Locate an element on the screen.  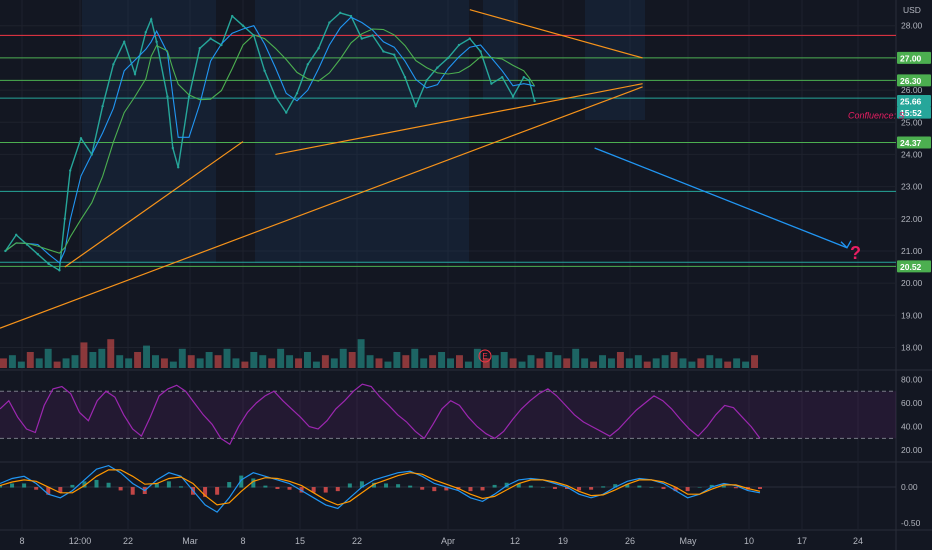
rsi-pane is located at coordinates (448, 414).